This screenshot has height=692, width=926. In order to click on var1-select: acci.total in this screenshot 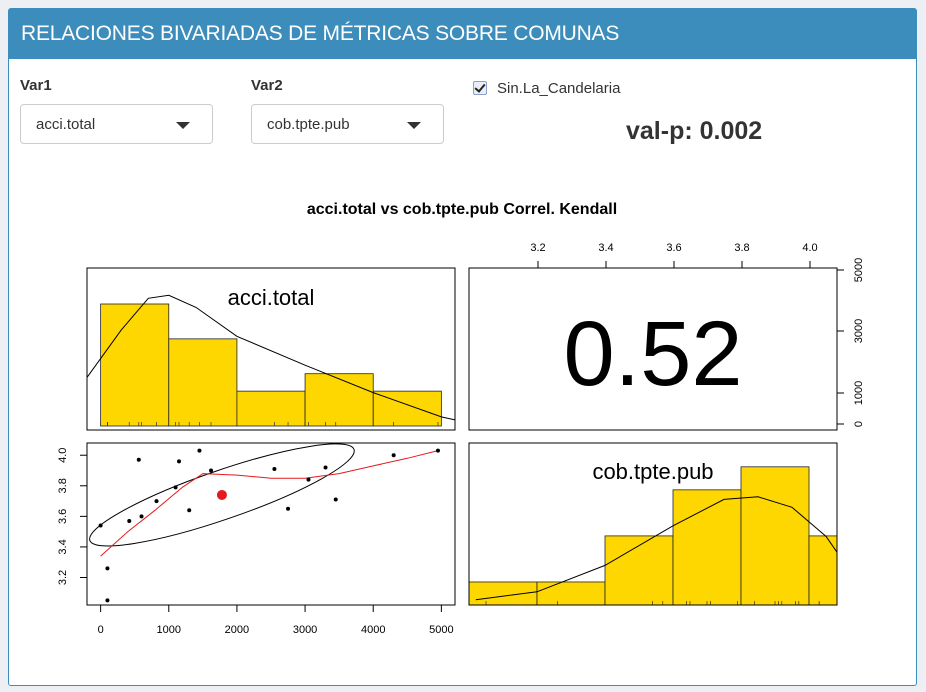, I will do `click(116, 124)`.